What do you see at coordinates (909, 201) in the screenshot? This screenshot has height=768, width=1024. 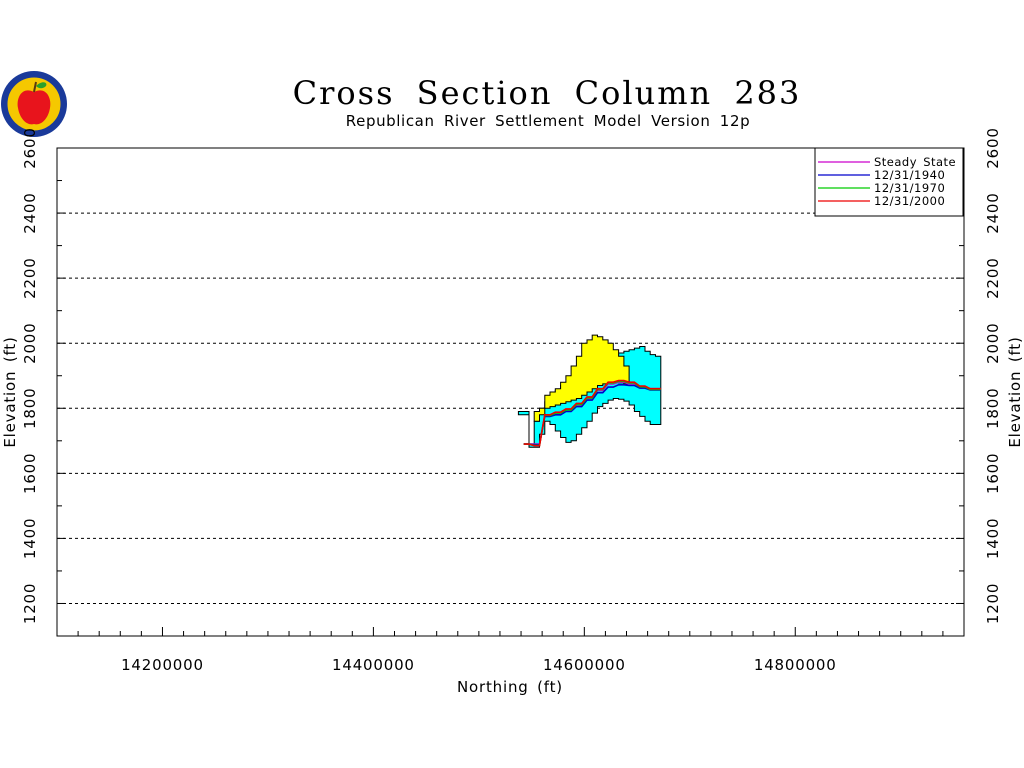 I see `legend-label-2000: 12/31/2000` at bounding box center [909, 201].